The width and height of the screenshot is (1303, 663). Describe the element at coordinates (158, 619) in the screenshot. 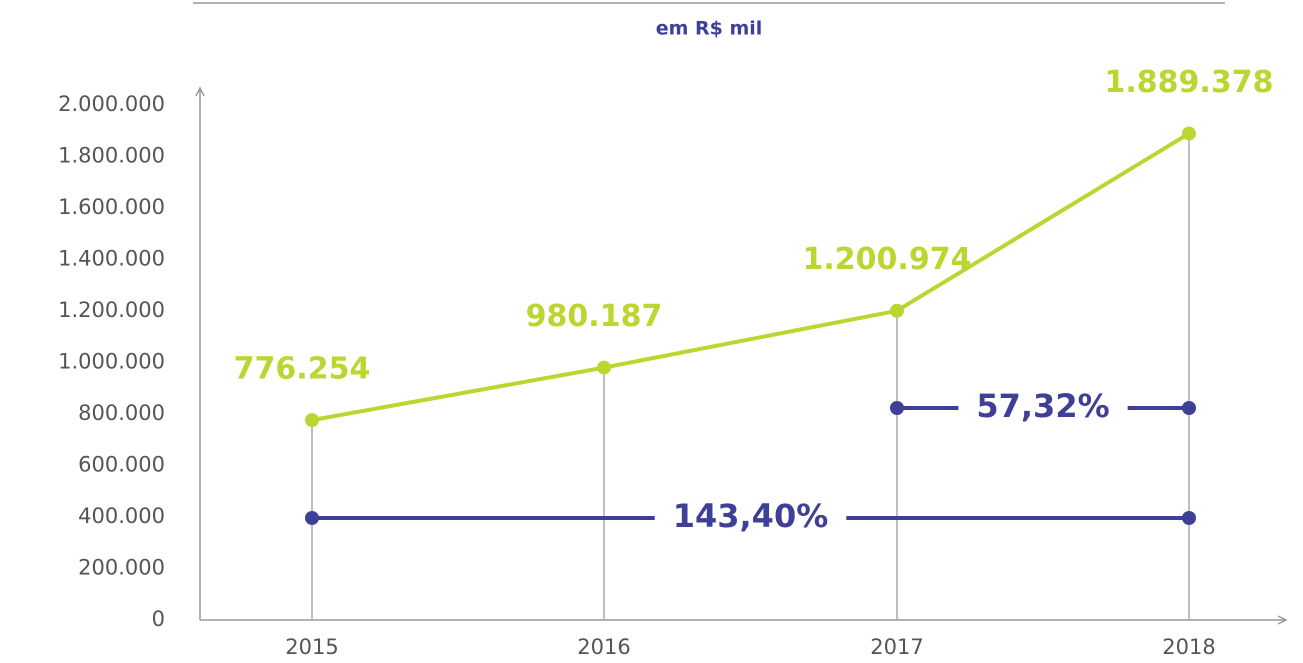

I see `y-tick-label: 0` at that location.